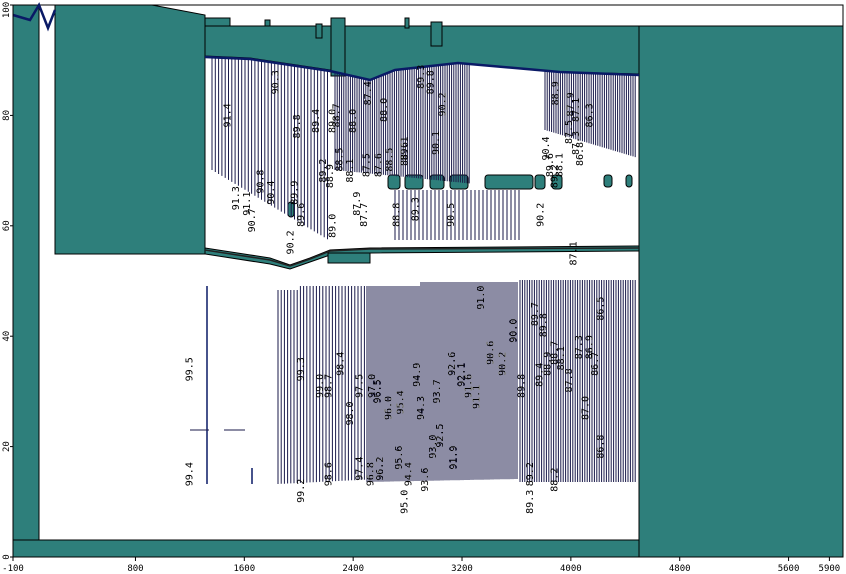  I want to click on x-tick-label: 5900, so click(830, 569).